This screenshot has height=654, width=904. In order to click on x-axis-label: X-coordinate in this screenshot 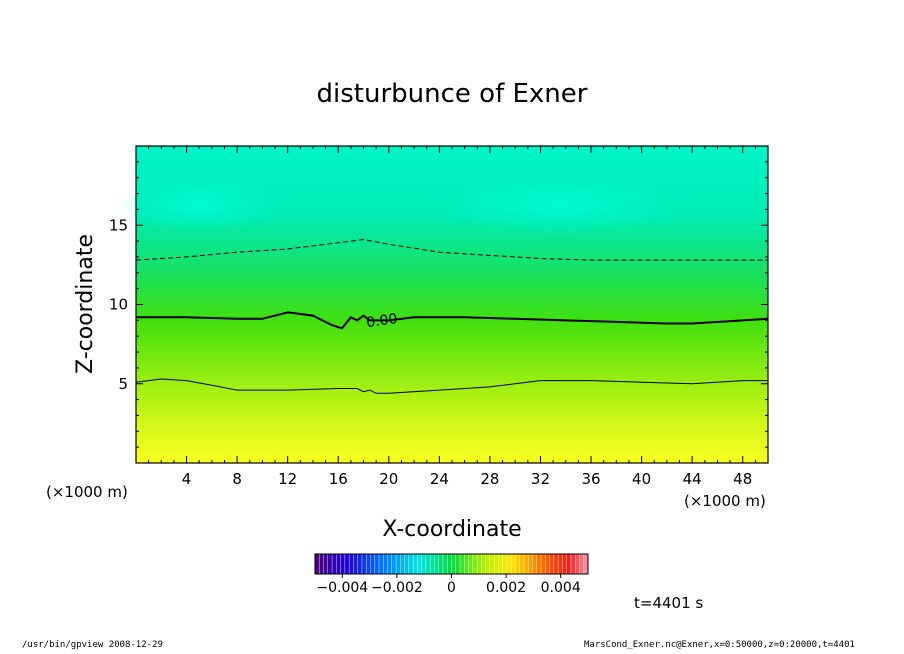, I will do `click(451, 529)`.